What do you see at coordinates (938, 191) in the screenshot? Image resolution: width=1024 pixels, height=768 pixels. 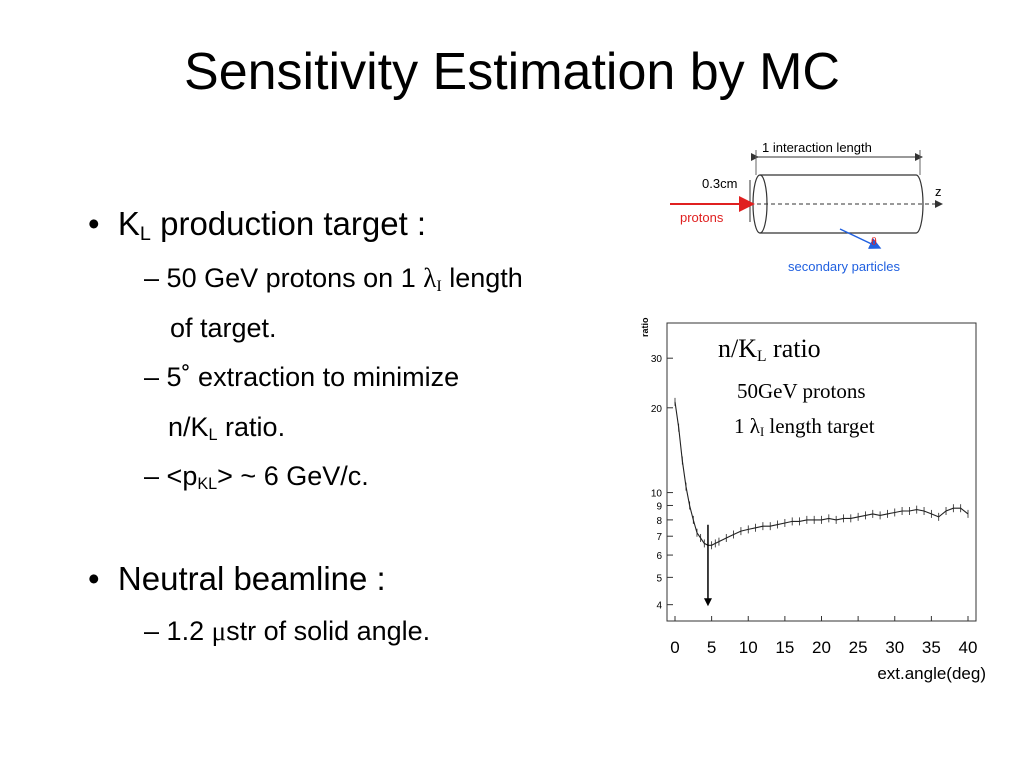 I see `z-label: z` at bounding box center [938, 191].